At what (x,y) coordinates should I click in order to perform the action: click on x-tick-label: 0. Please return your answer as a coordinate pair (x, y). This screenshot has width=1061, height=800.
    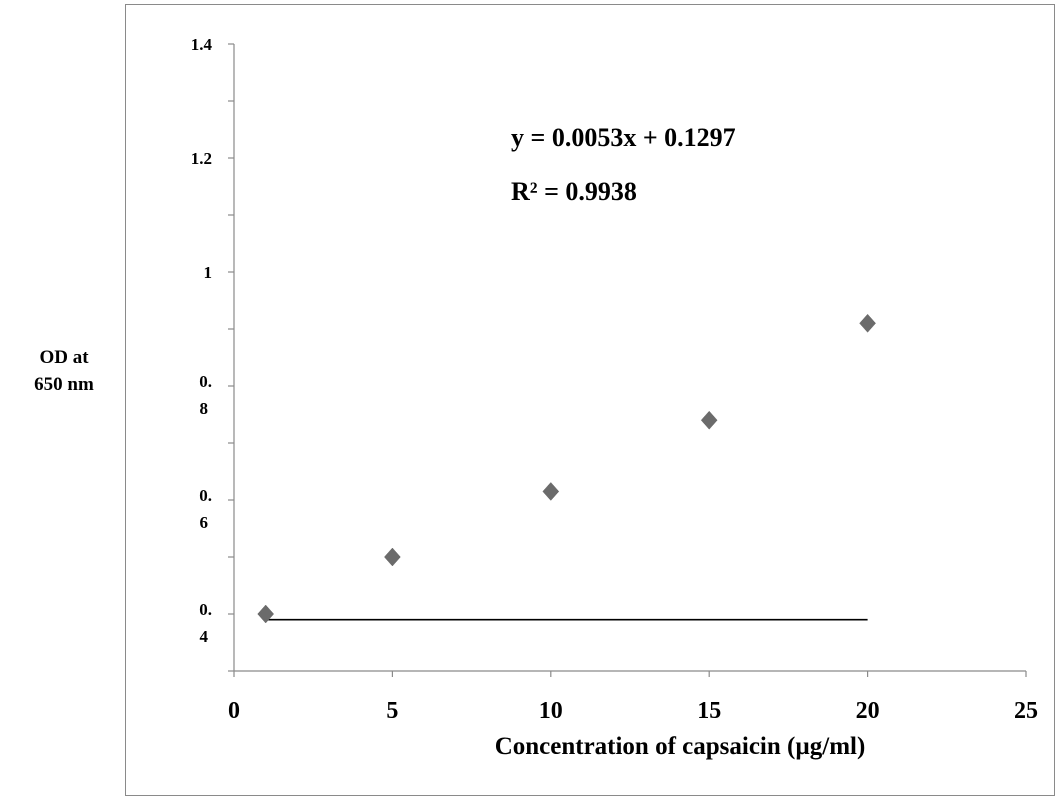
    Looking at the image, I should click on (234, 711).